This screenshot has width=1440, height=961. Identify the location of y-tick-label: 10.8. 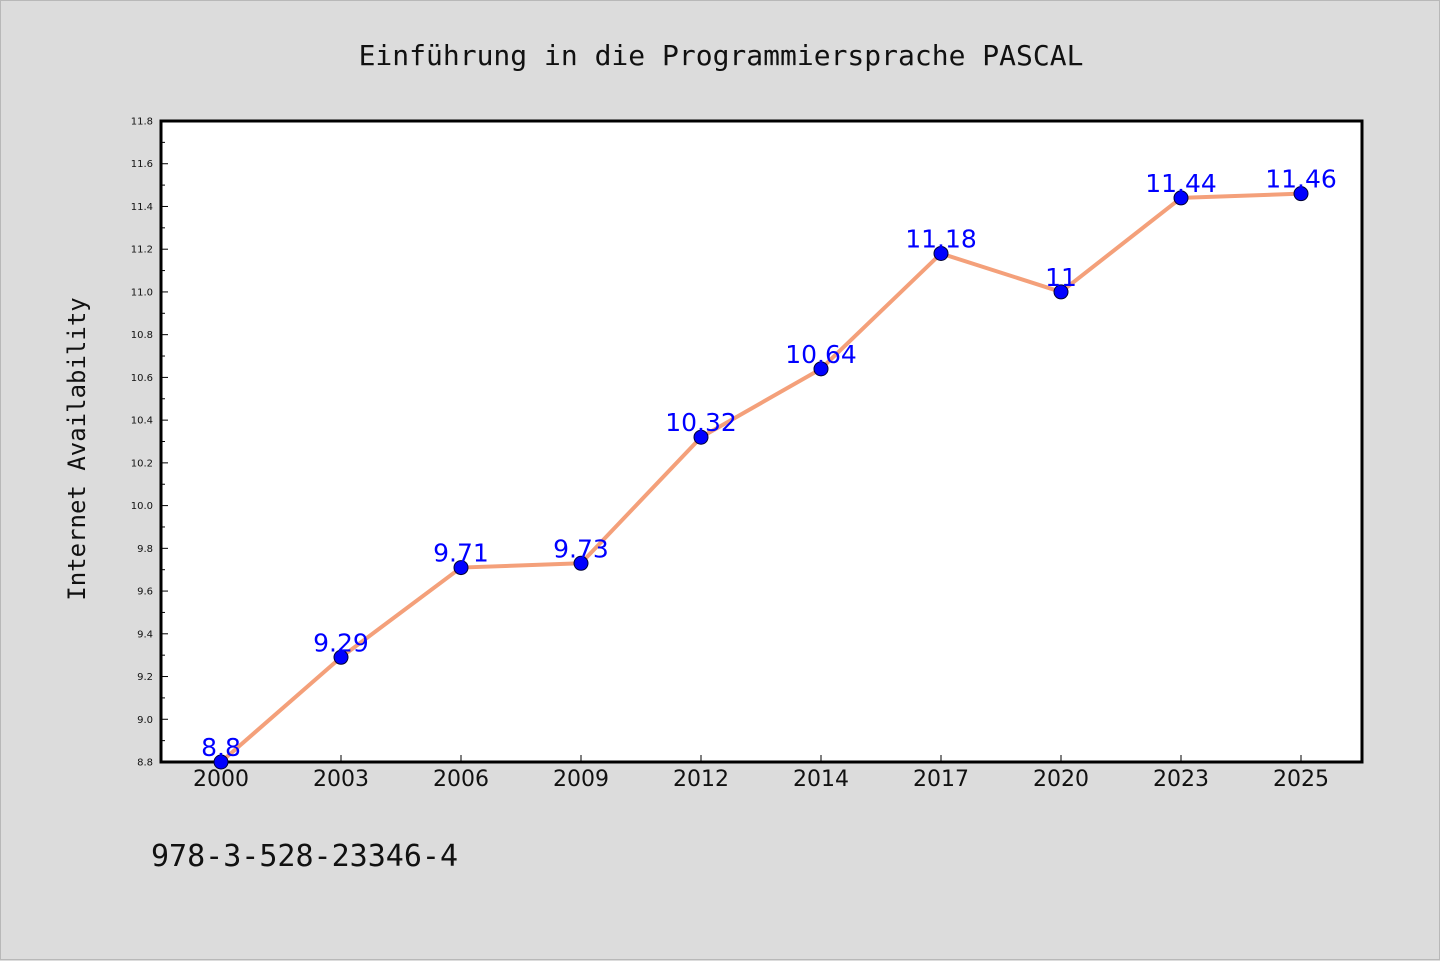
(142, 335).